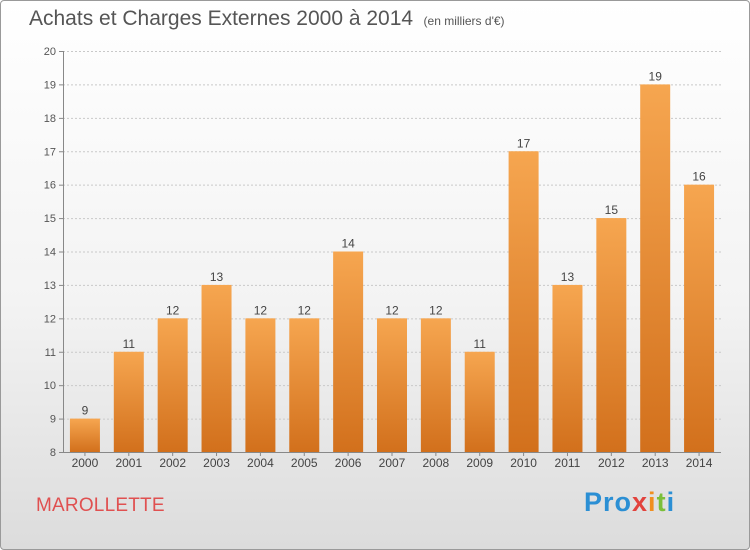  Describe the element at coordinates (50, 386) in the screenshot. I see `y-tick-label: 10` at that location.